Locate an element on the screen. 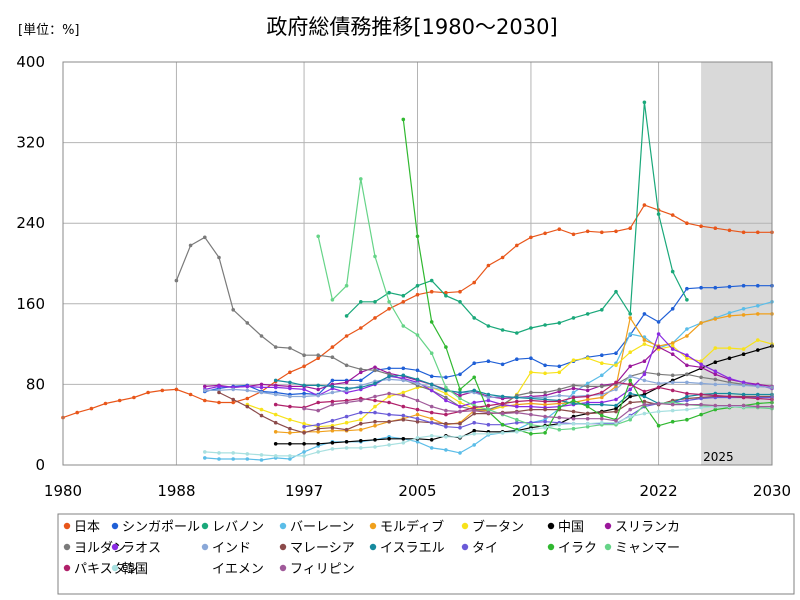 Image resolution: width=800 pixels, height=600 pixels. y-tick-label: 240 is located at coordinates (30, 223).